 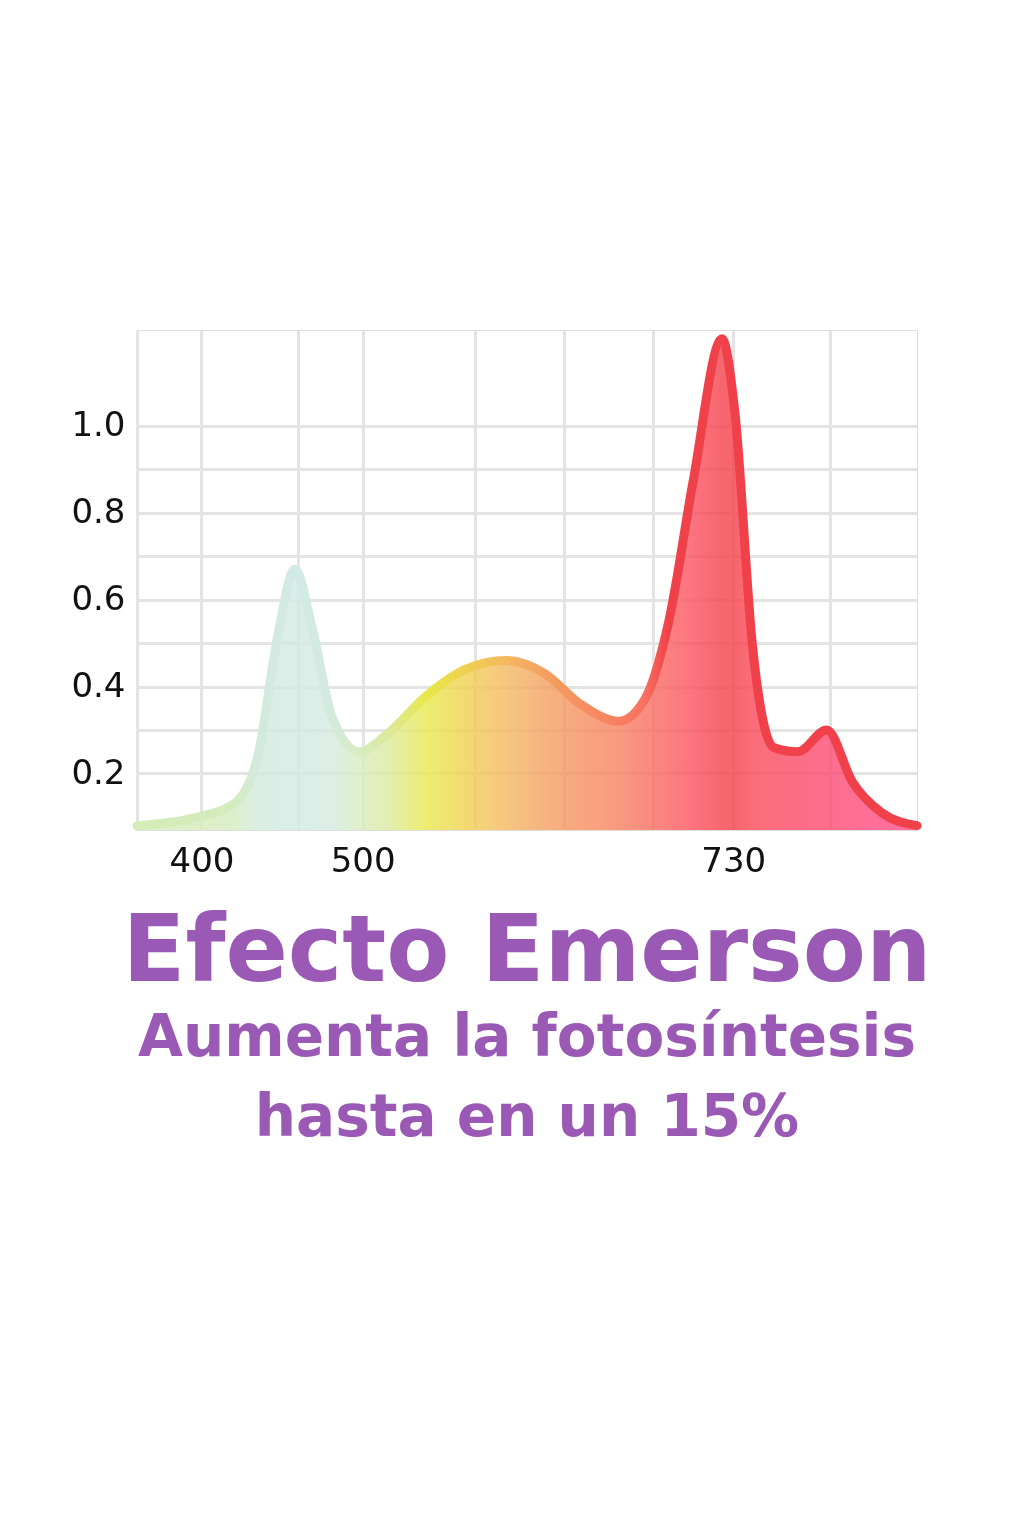 I want to click on y-tick-label: 0.6, so click(x=98, y=598).